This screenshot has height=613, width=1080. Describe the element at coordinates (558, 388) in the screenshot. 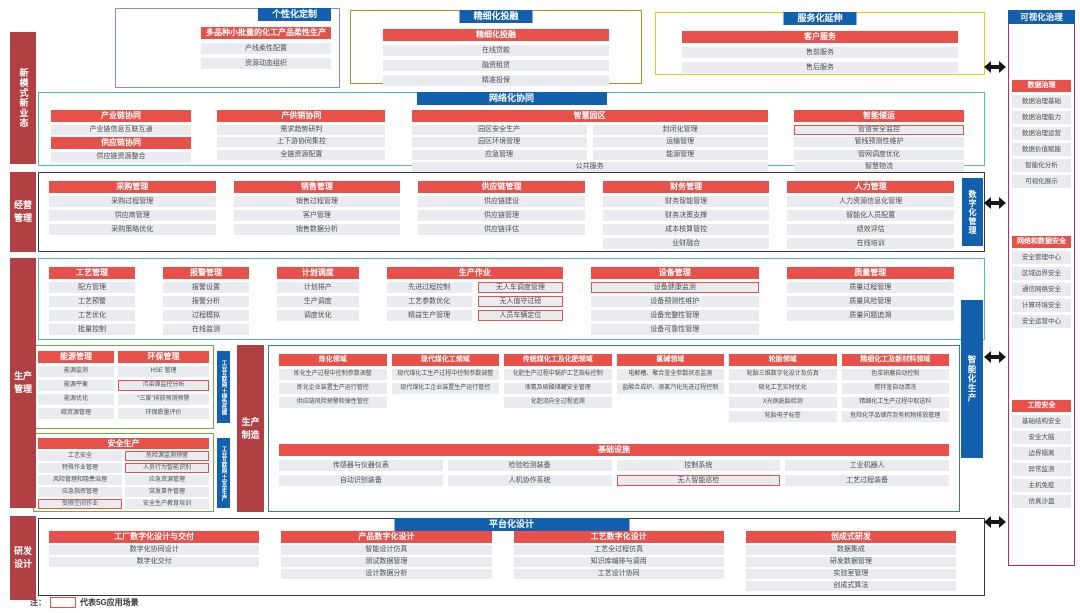

I see `item: 液氨及硫酸储罐安全管理` at that location.